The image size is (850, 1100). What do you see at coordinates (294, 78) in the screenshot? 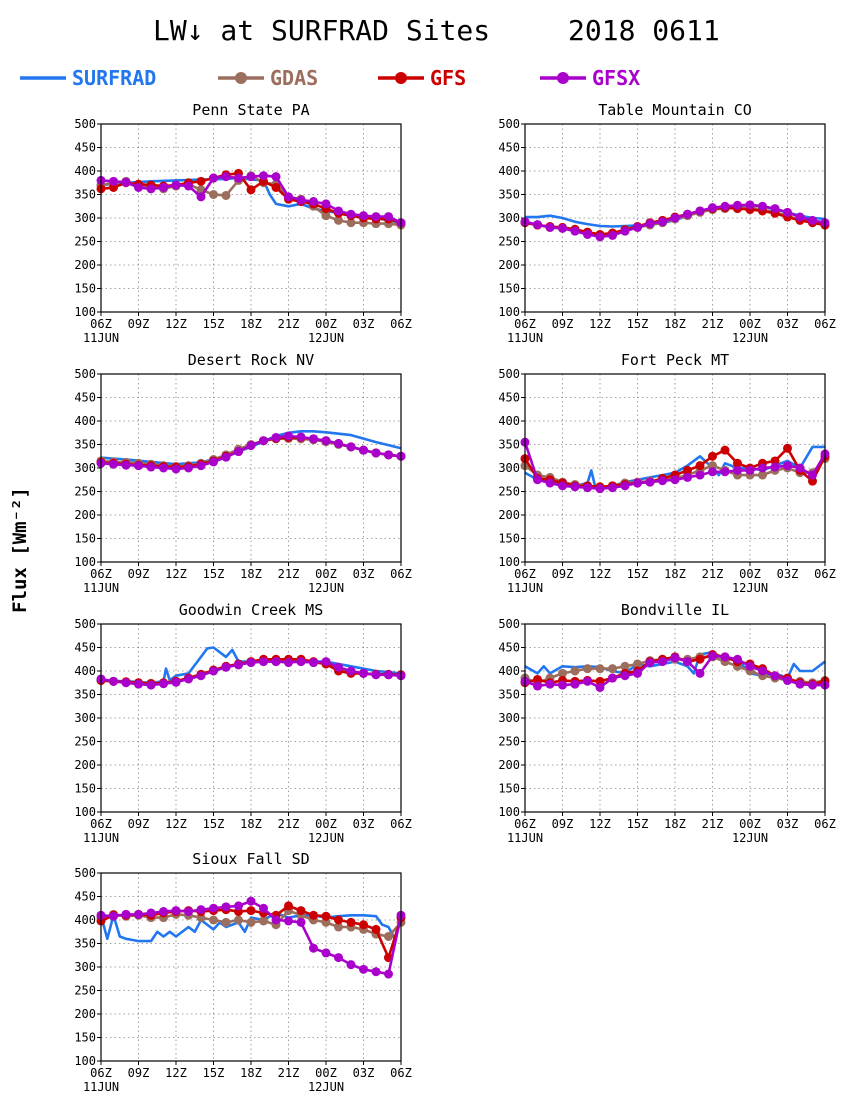
I see `legend-label-gdas: GDAS` at bounding box center [294, 78].